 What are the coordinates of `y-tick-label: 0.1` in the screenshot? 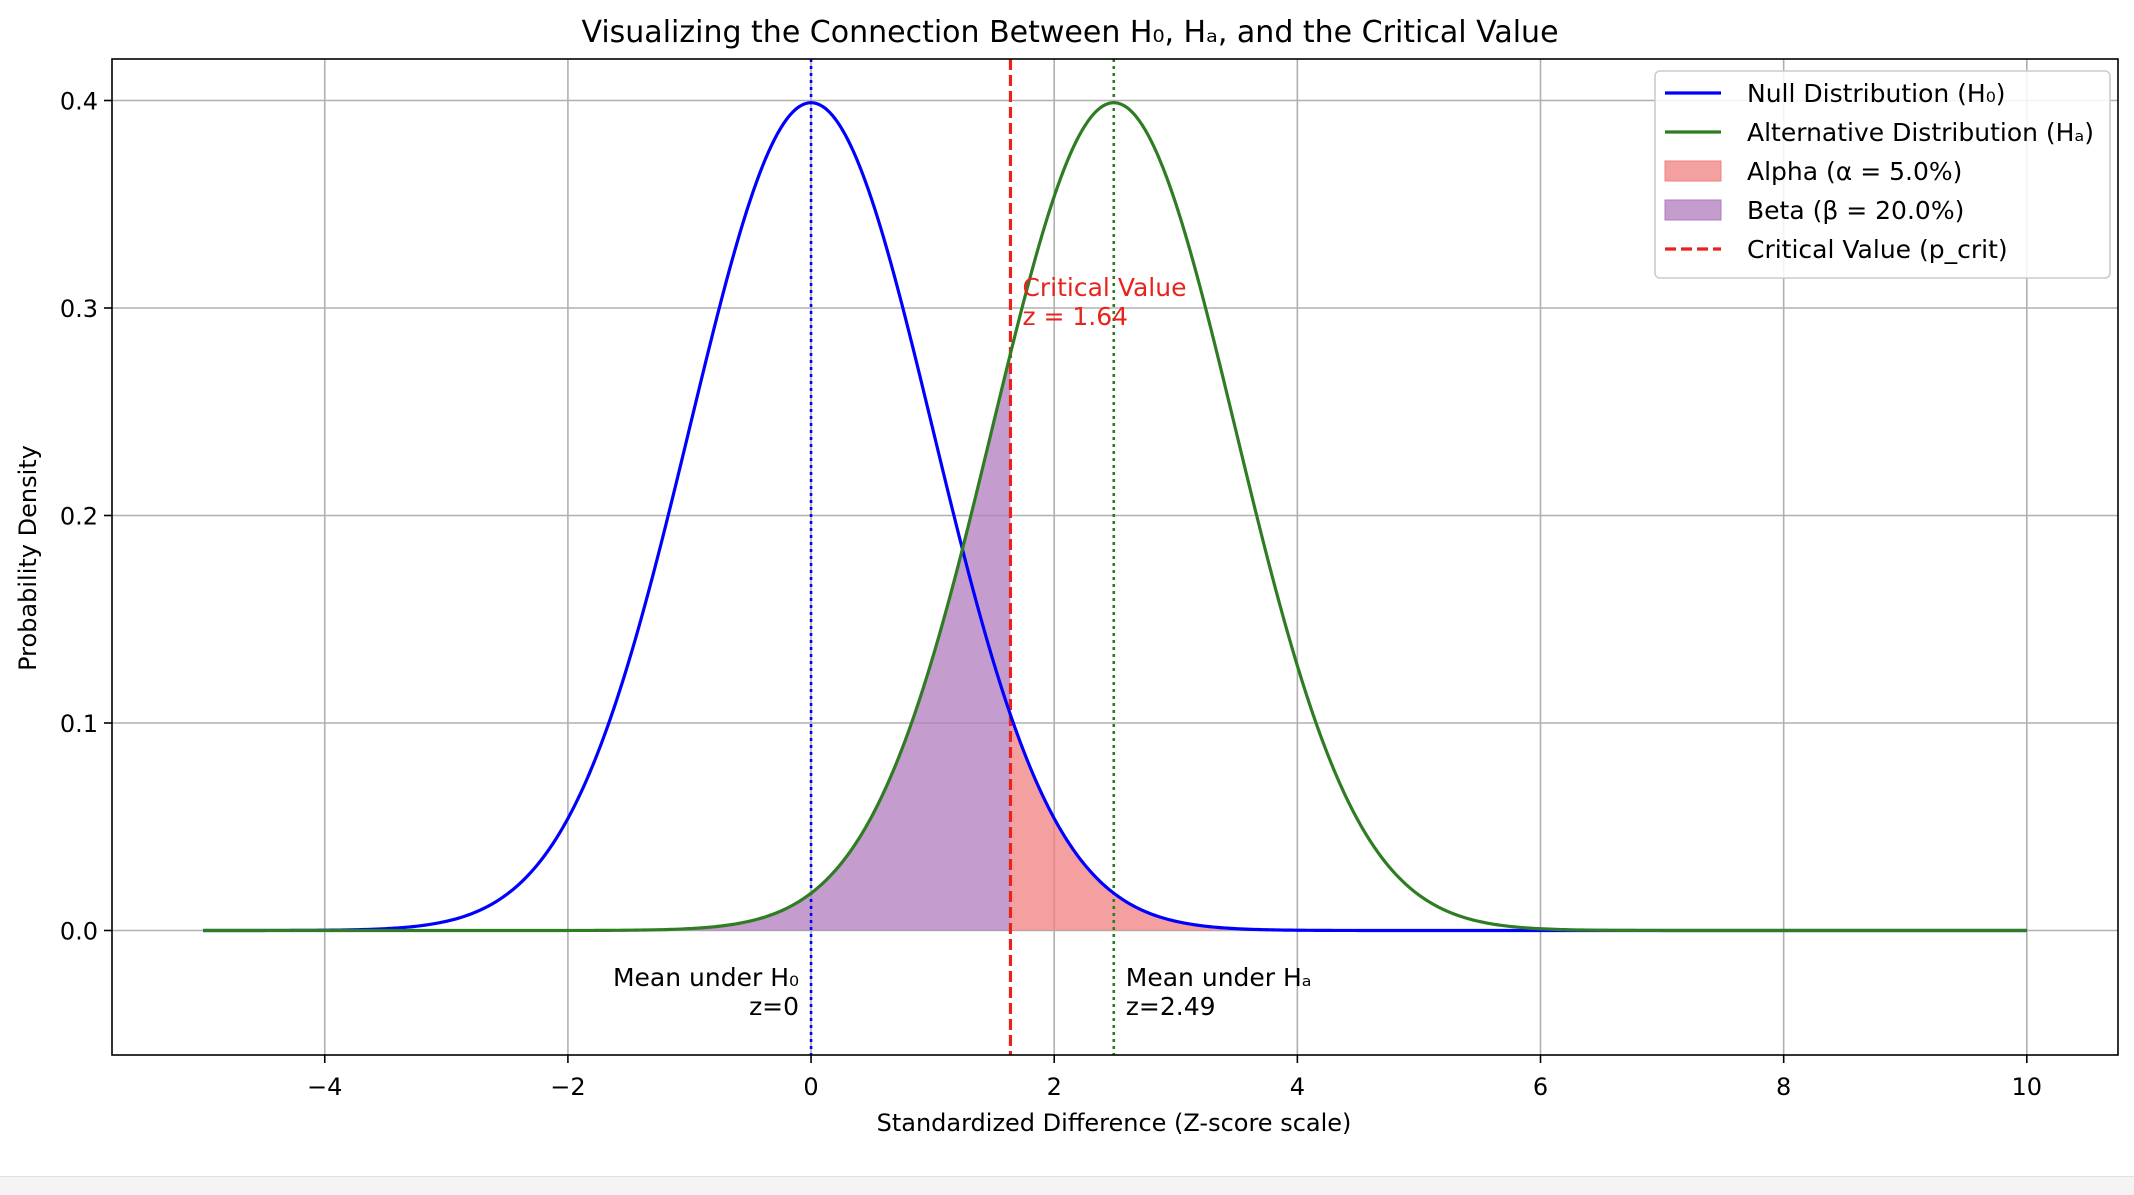 It's located at (79, 724).